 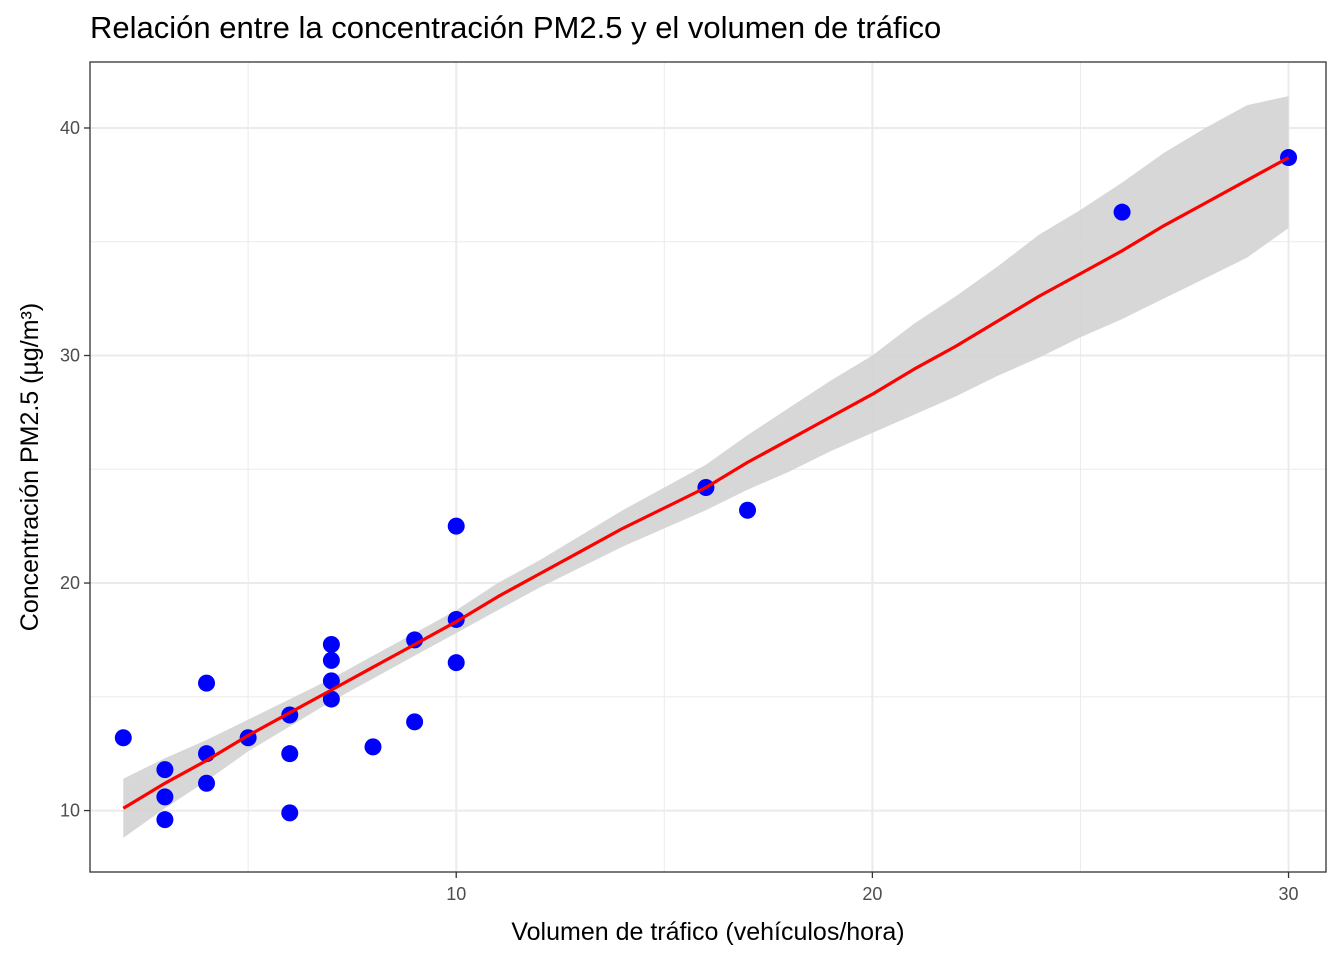 What do you see at coordinates (70, 583) in the screenshot?
I see `y-tick-label: 20` at bounding box center [70, 583].